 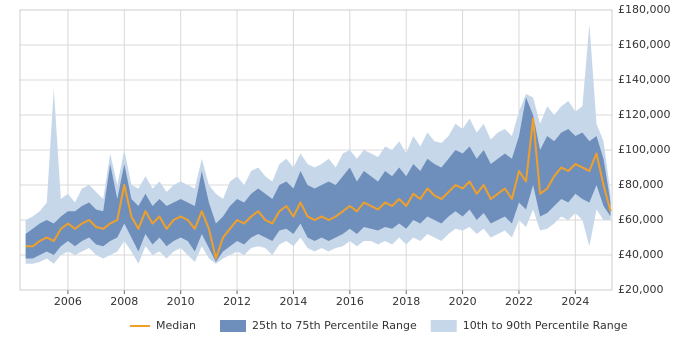 What do you see at coordinates (644, 44) in the screenshot?
I see `y-tick-label: £160,000` at bounding box center [644, 44].